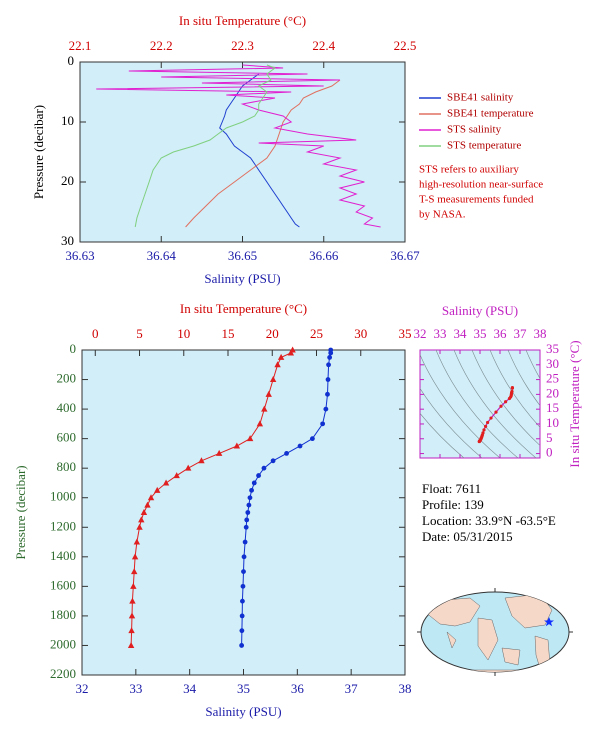  What do you see at coordinates (161, 45) in the screenshot?
I see `x2-tick-label: 22.2` at bounding box center [161, 45].